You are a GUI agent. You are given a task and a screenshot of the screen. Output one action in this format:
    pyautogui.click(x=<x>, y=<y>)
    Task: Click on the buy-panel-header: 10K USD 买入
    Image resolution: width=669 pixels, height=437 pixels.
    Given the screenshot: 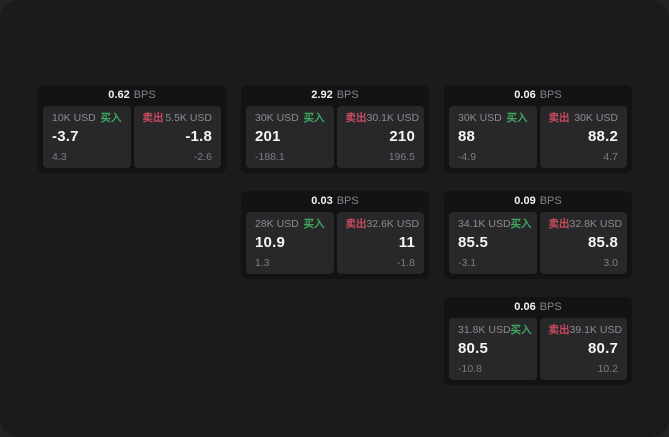 What is the action you would take?
    pyautogui.click(x=87, y=118)
    